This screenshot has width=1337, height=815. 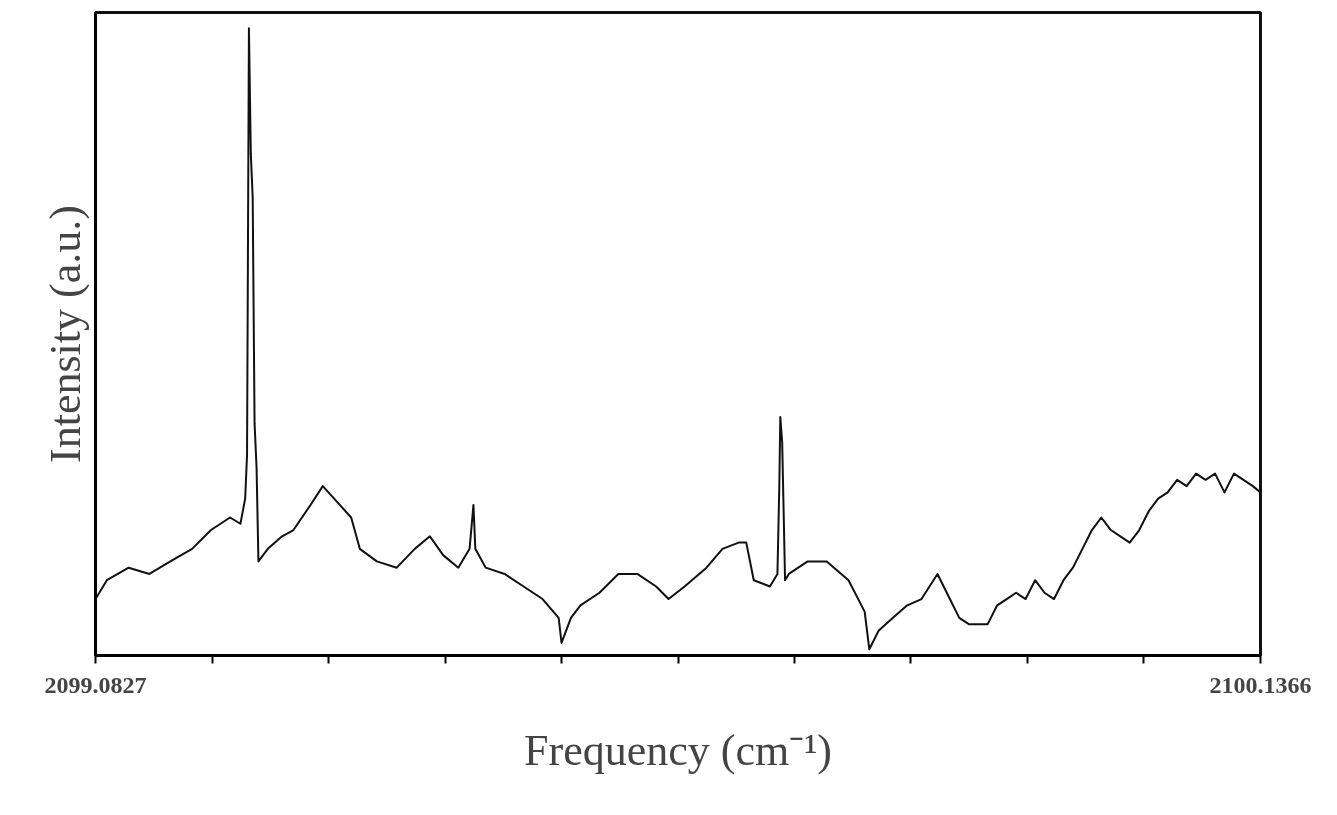 What do you see at coordinates (95, 684) in the screenshot?
I see `x-tick-label: 2099.0827` at bounding box center [95, 684].